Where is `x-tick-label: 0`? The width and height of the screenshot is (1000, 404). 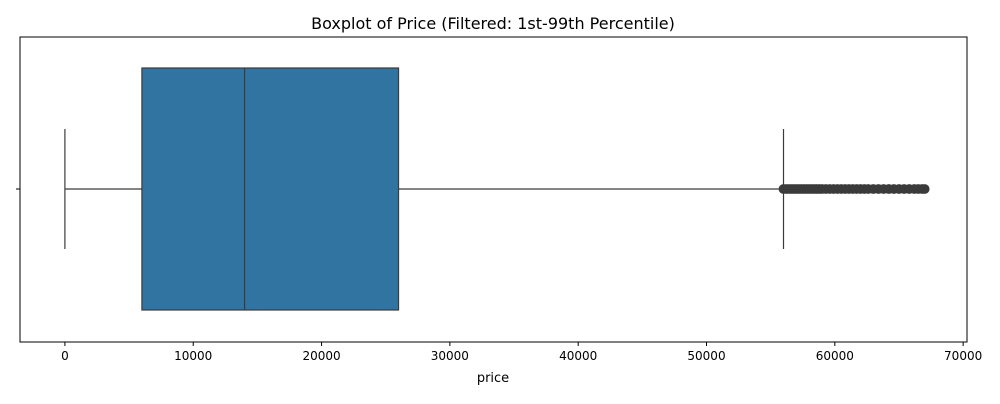 x-tick-label: 0 is located at coordinates (65, 356).